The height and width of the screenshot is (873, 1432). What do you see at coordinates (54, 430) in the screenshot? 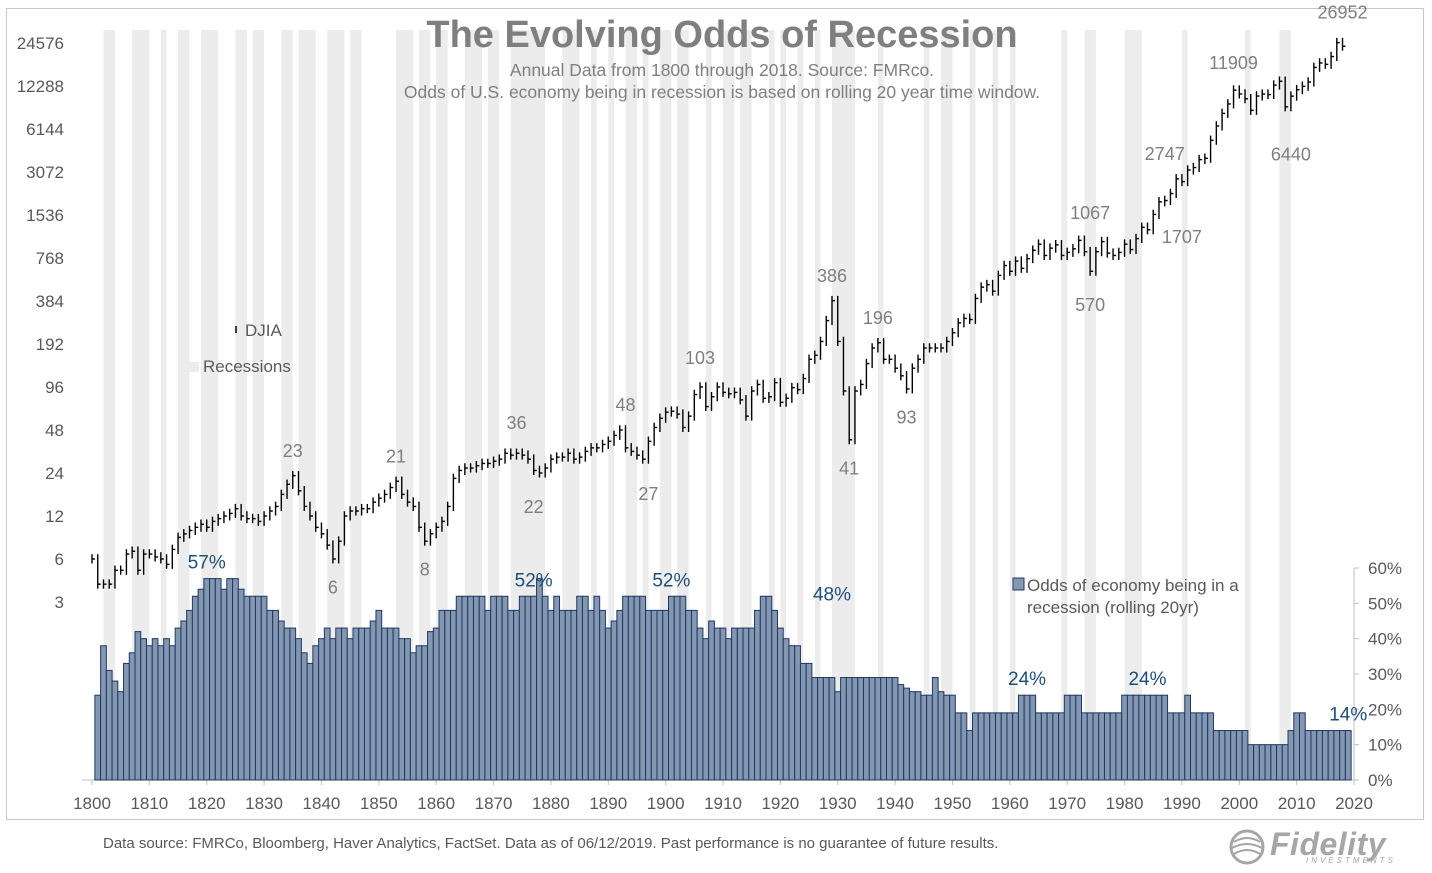
I see `left-tick-label: 48` at bounding box center [54, 430].